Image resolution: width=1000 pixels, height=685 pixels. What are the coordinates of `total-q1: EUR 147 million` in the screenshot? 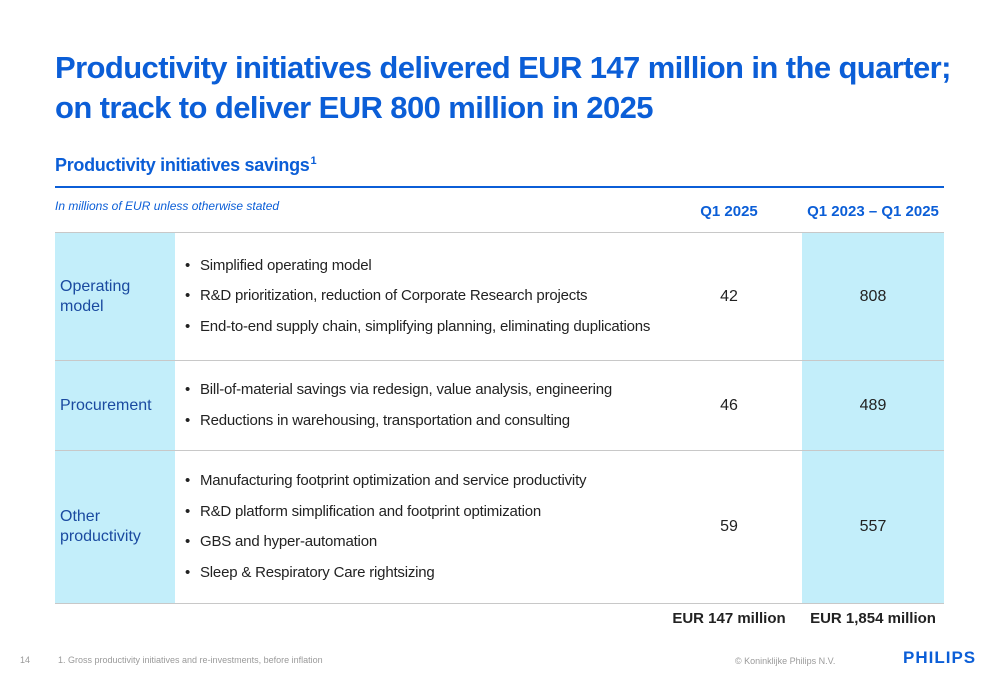 It's located at (729, 618).